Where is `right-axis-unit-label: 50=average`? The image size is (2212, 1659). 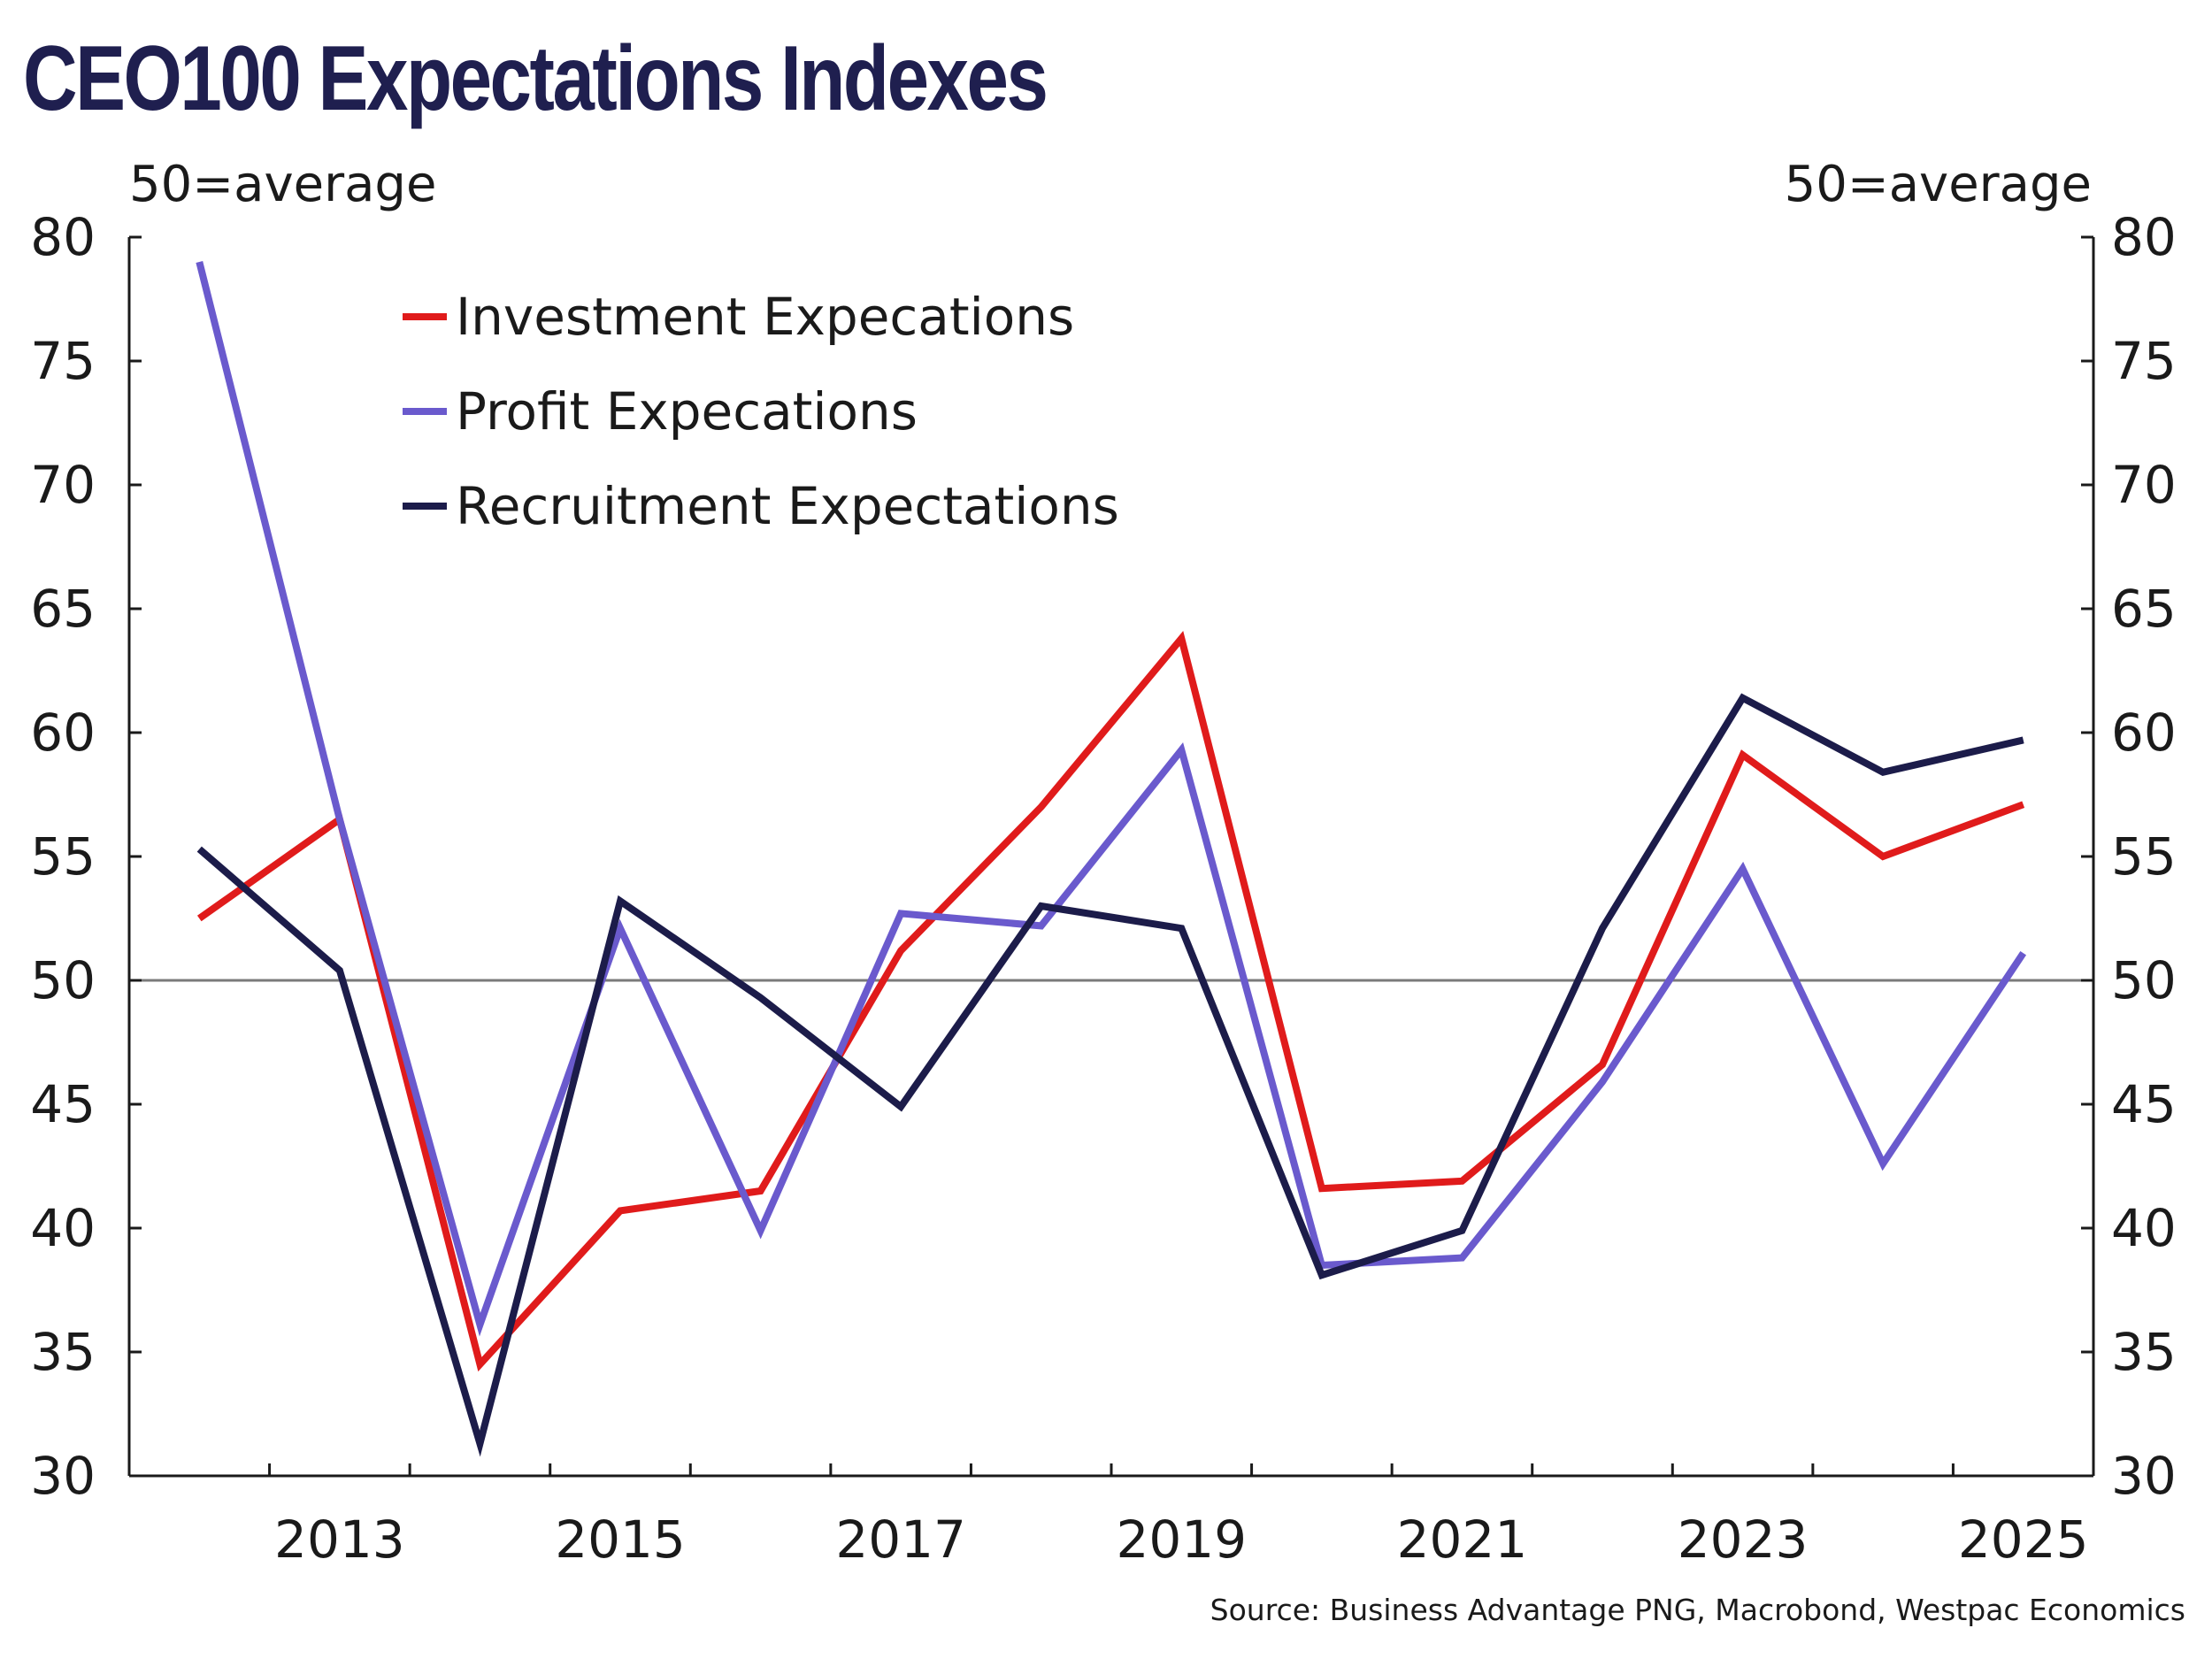
right-axis-unit-label: 50=average is located at coordinates (1938, 185).